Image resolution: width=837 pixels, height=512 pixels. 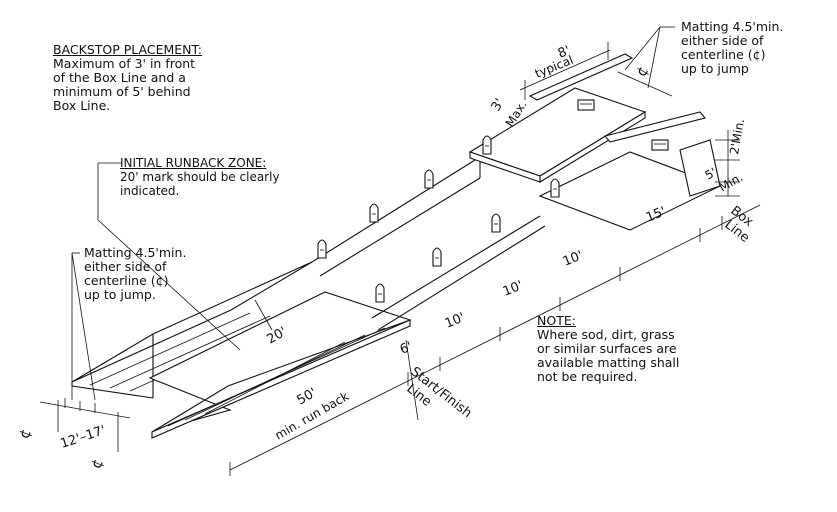 What do you see at coordinates (280, 365) in the screenshot?
I see `right-lane-mat` at bounding box center [280, 365].